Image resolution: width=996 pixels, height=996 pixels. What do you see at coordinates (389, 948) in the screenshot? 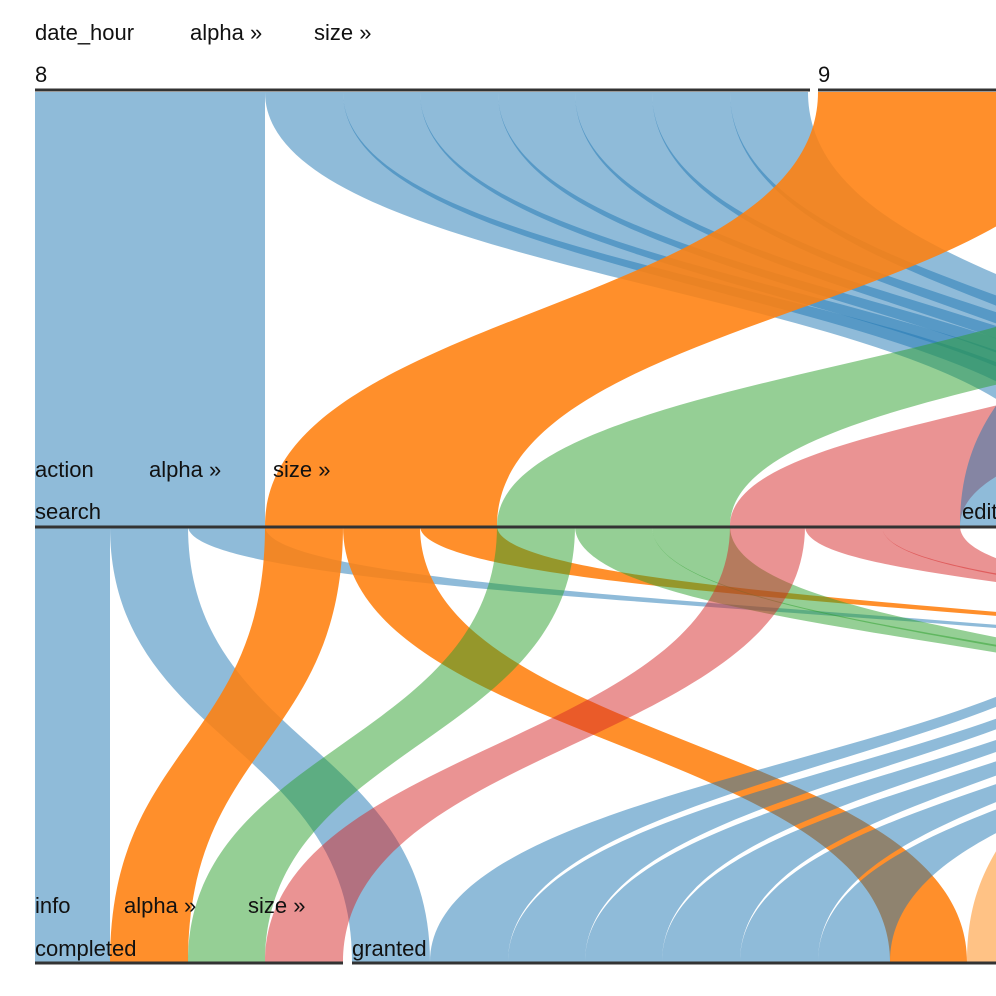
I see `category-label: granted` at bounding box center [389, 948].